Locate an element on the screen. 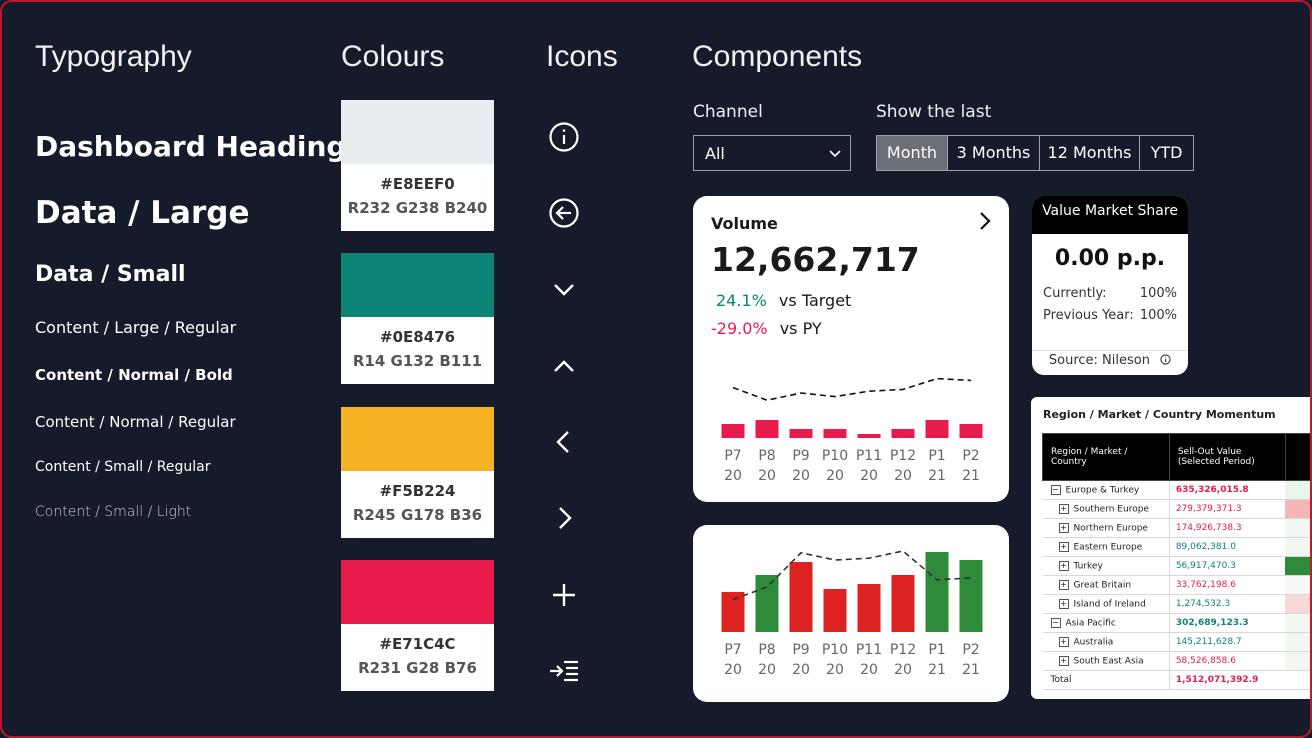 The image size is (1312, 738). colour-rgb: R232 G238 B240 is located at coordinates (417, 208).